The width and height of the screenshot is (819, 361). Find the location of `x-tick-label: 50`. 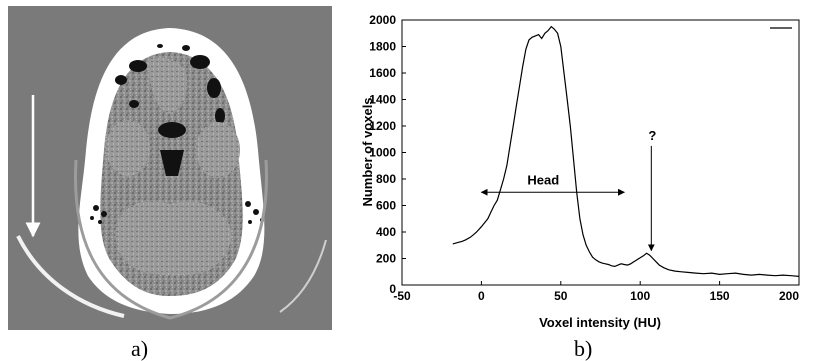

x-tick-label: 50 is located at coordinates (561, 296).